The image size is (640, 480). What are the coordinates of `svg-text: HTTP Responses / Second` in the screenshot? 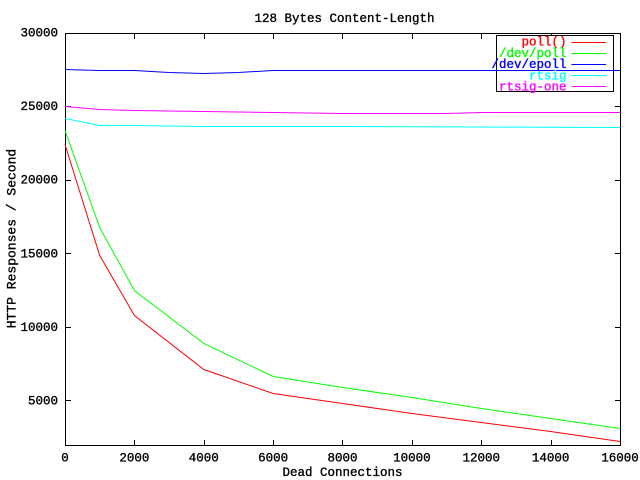 It's located at (12, 238).